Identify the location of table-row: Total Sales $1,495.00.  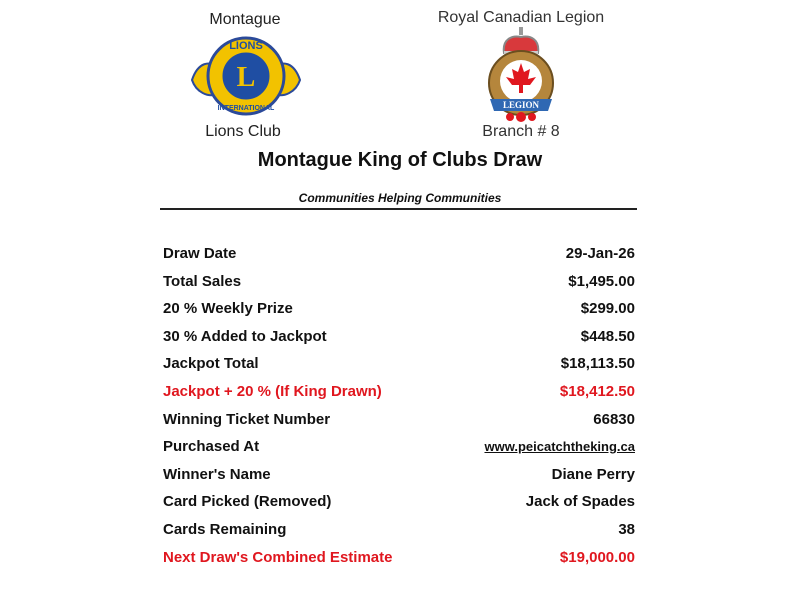
(399, 286).